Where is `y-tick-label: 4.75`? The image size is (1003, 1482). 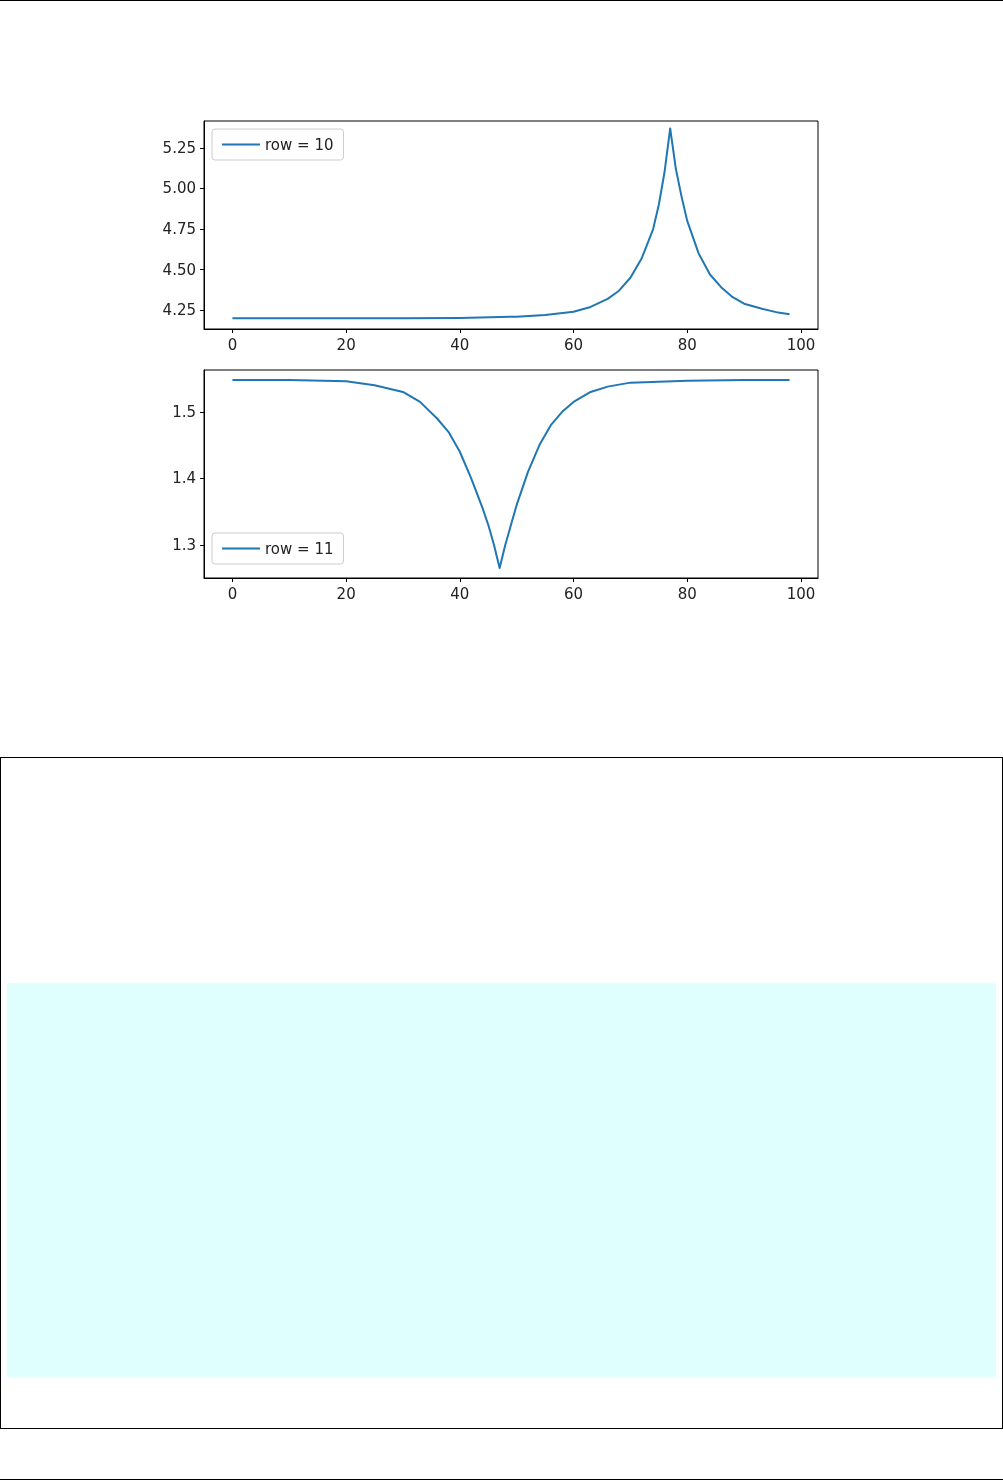 y-tick-label: 4.75 is located at coordinates (179, 229).